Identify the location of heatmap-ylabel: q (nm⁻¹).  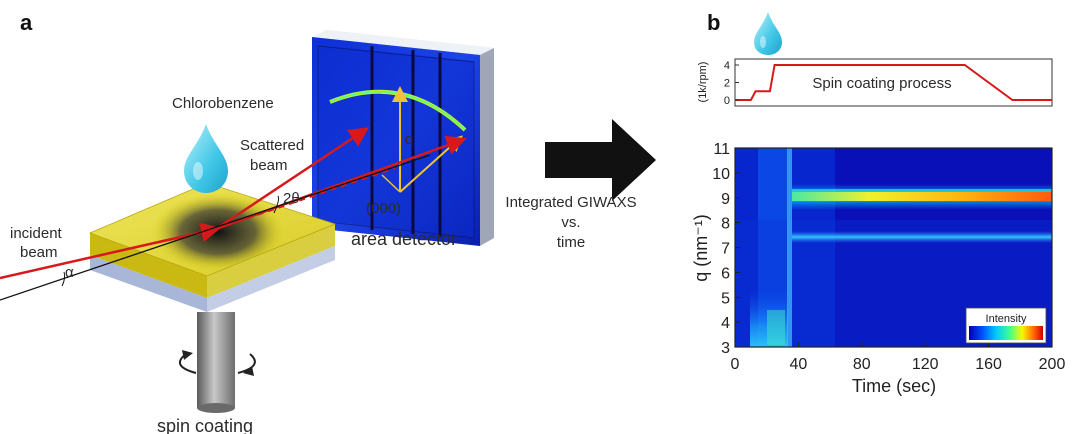
(701, 248).